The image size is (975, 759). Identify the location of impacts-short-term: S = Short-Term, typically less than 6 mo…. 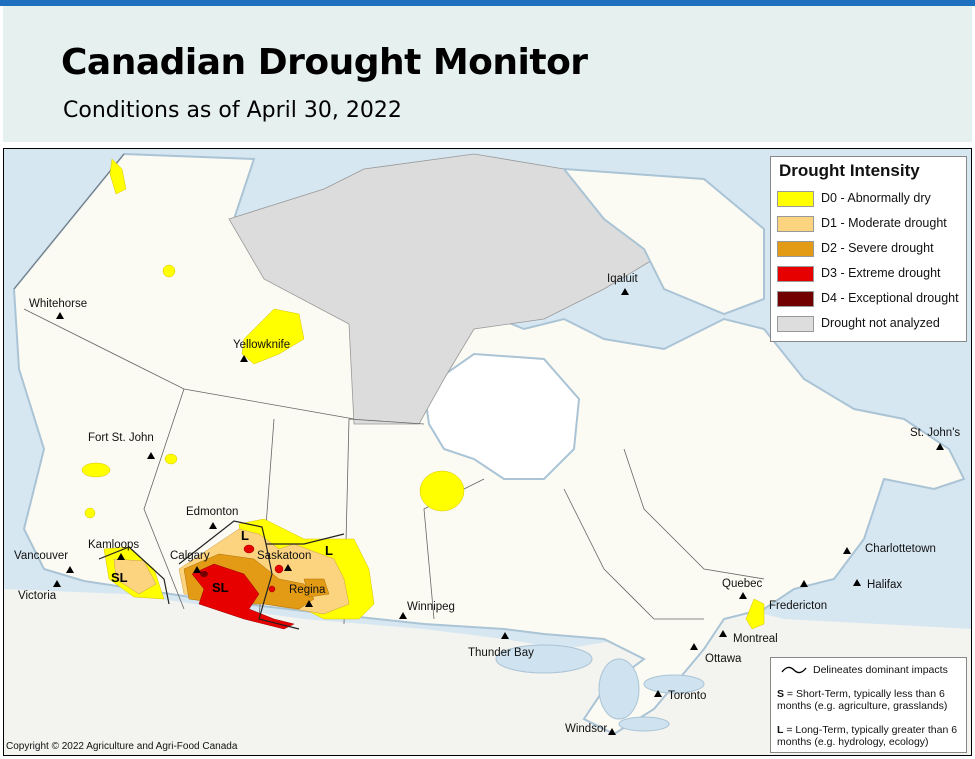
(870, 700).